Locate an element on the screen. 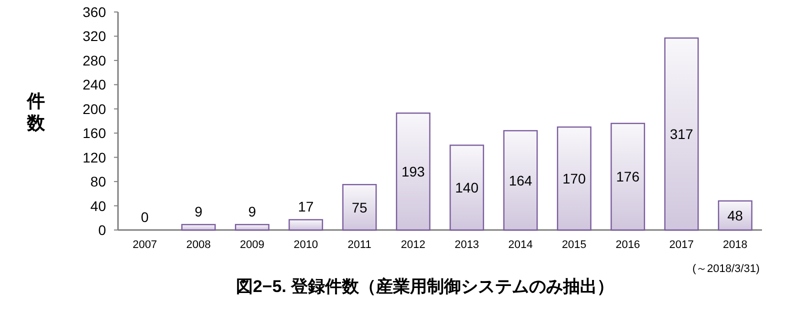 This screenshot has width=799, height=324. x-tick-label: 2012 is located at coordinates (413, 245).